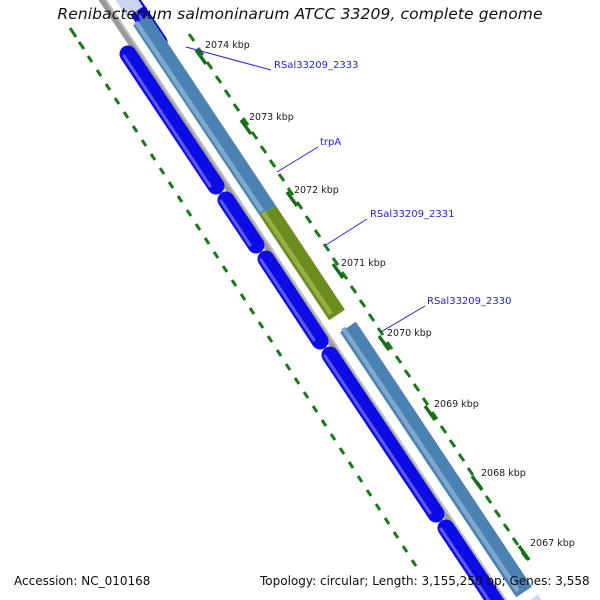 The image size is (600, 600). I want to click on ruler-tick-label: 2068 kbp, so click(503, 473).